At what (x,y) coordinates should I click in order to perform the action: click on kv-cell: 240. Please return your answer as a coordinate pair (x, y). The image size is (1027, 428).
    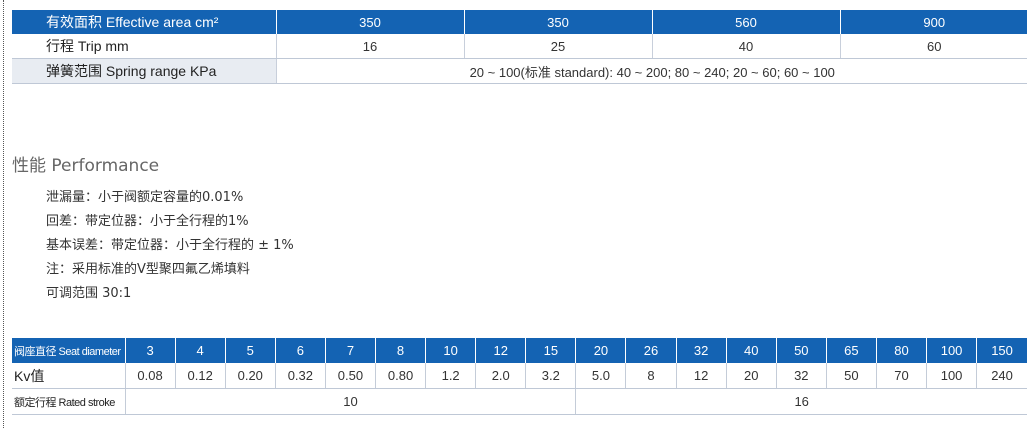
    Looking at the image, I should click on (1001, 376).